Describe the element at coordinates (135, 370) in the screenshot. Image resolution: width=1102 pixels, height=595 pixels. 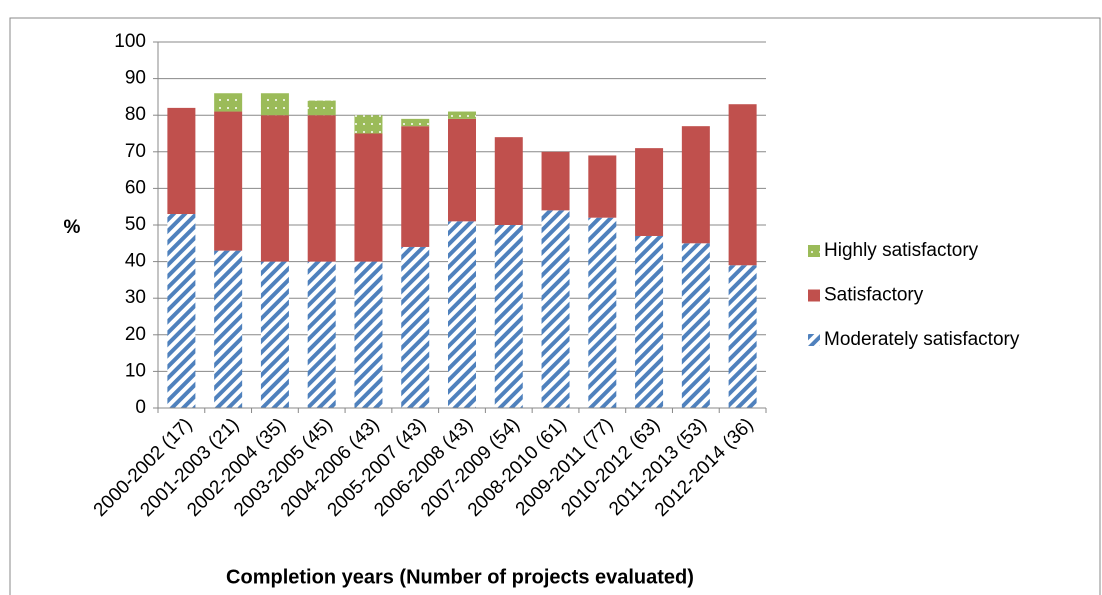
I see `y-tick-label: 10` at that location.